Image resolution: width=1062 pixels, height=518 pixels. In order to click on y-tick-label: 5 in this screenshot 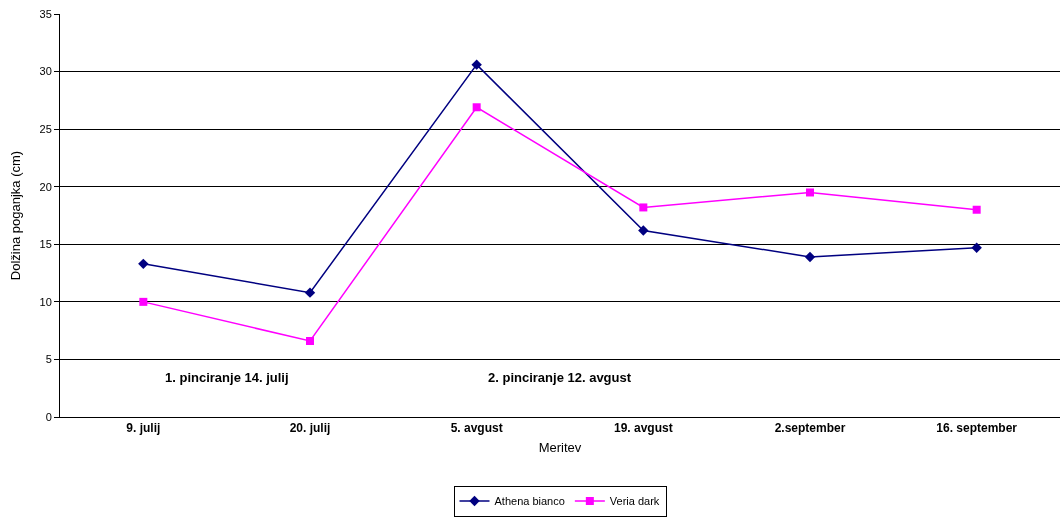, I will do `click(48, 359)`.